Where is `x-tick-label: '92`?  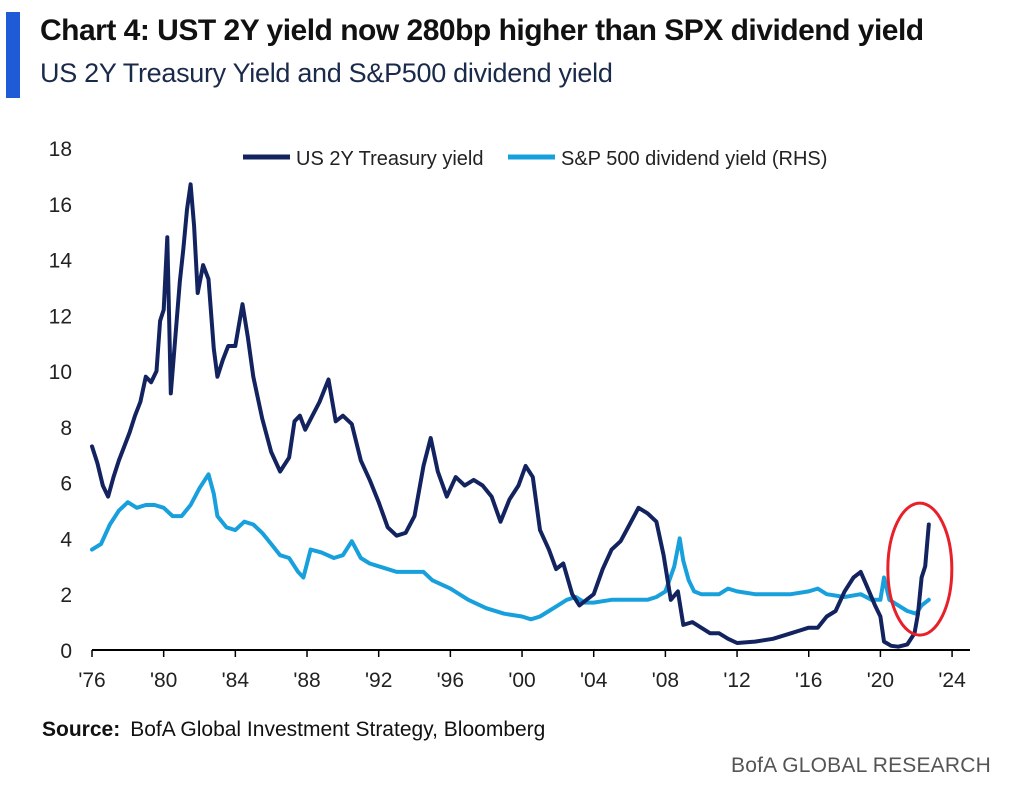 x-tick-label: '92 is located at coordinates (378, 680).